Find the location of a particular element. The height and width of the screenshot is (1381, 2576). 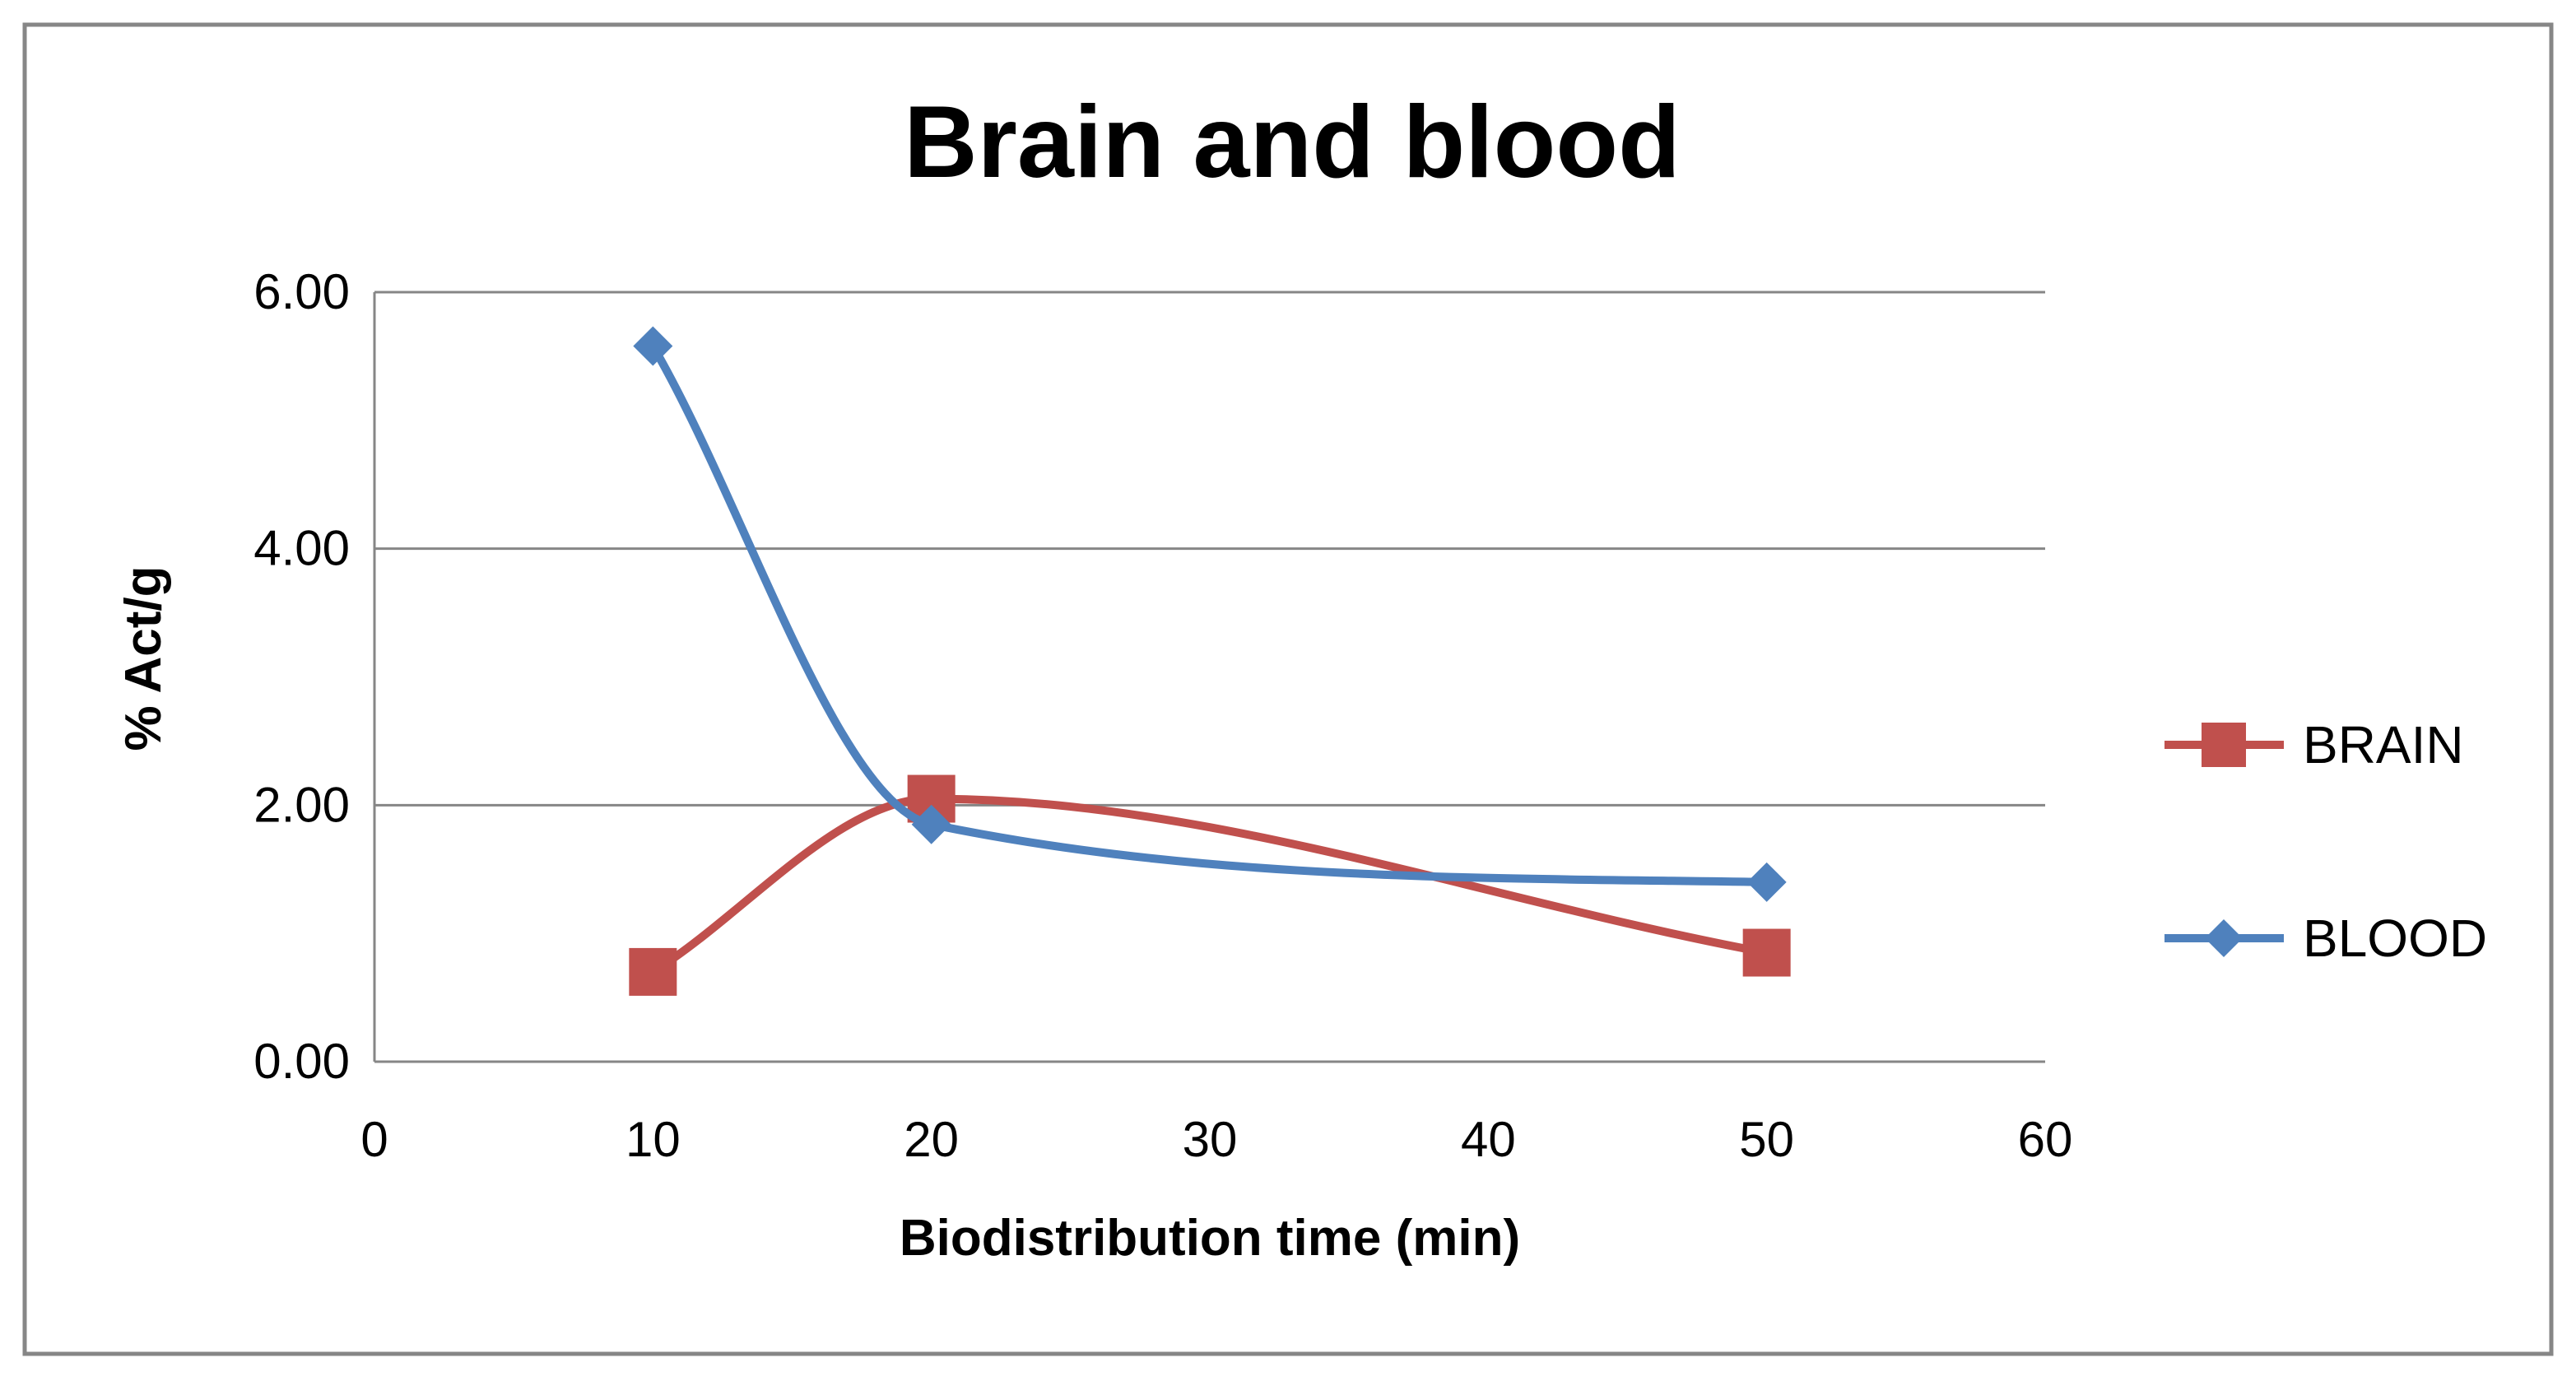

chart-title: Brain and blood is located at coordinates (1292, 142).